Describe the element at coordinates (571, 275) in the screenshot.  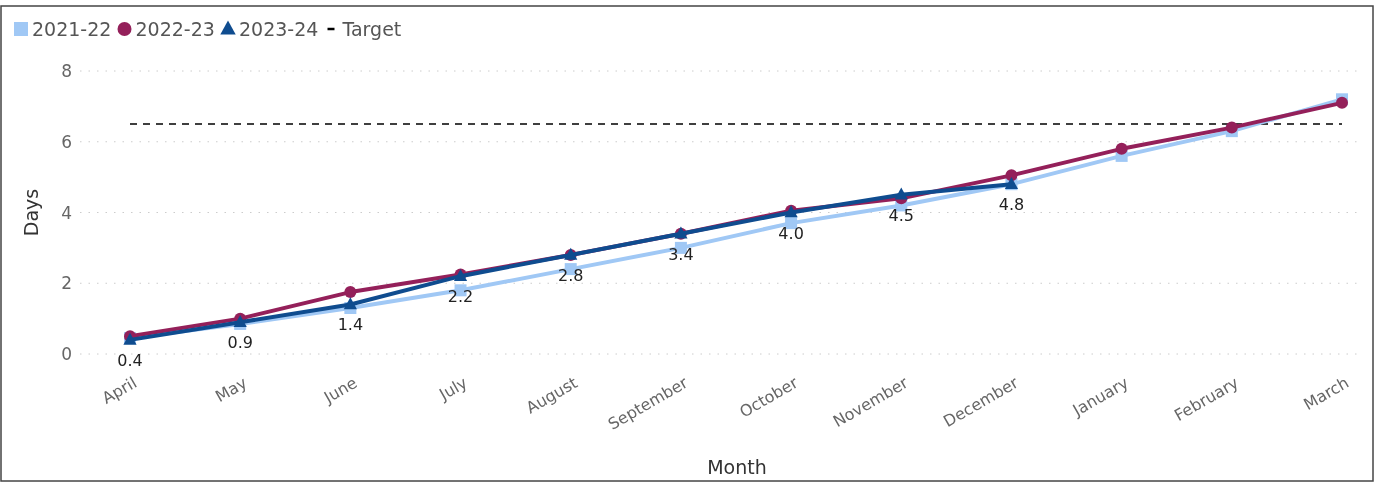
I see `data-label: 2.8` at that location.